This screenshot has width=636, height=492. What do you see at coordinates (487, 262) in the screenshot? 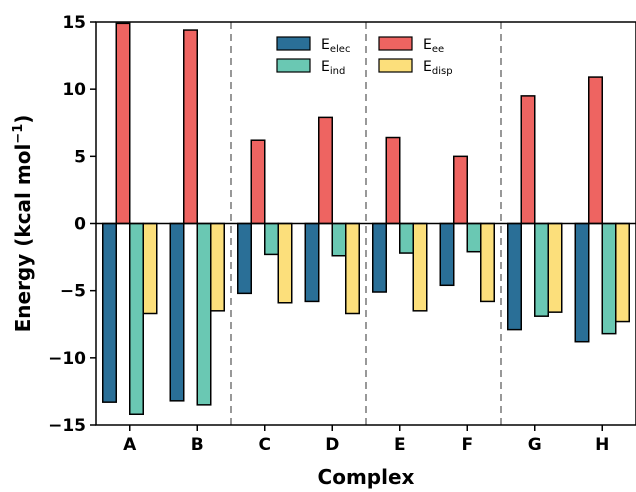
I see `bar-edisp-f` at bounding box center [487, 262].